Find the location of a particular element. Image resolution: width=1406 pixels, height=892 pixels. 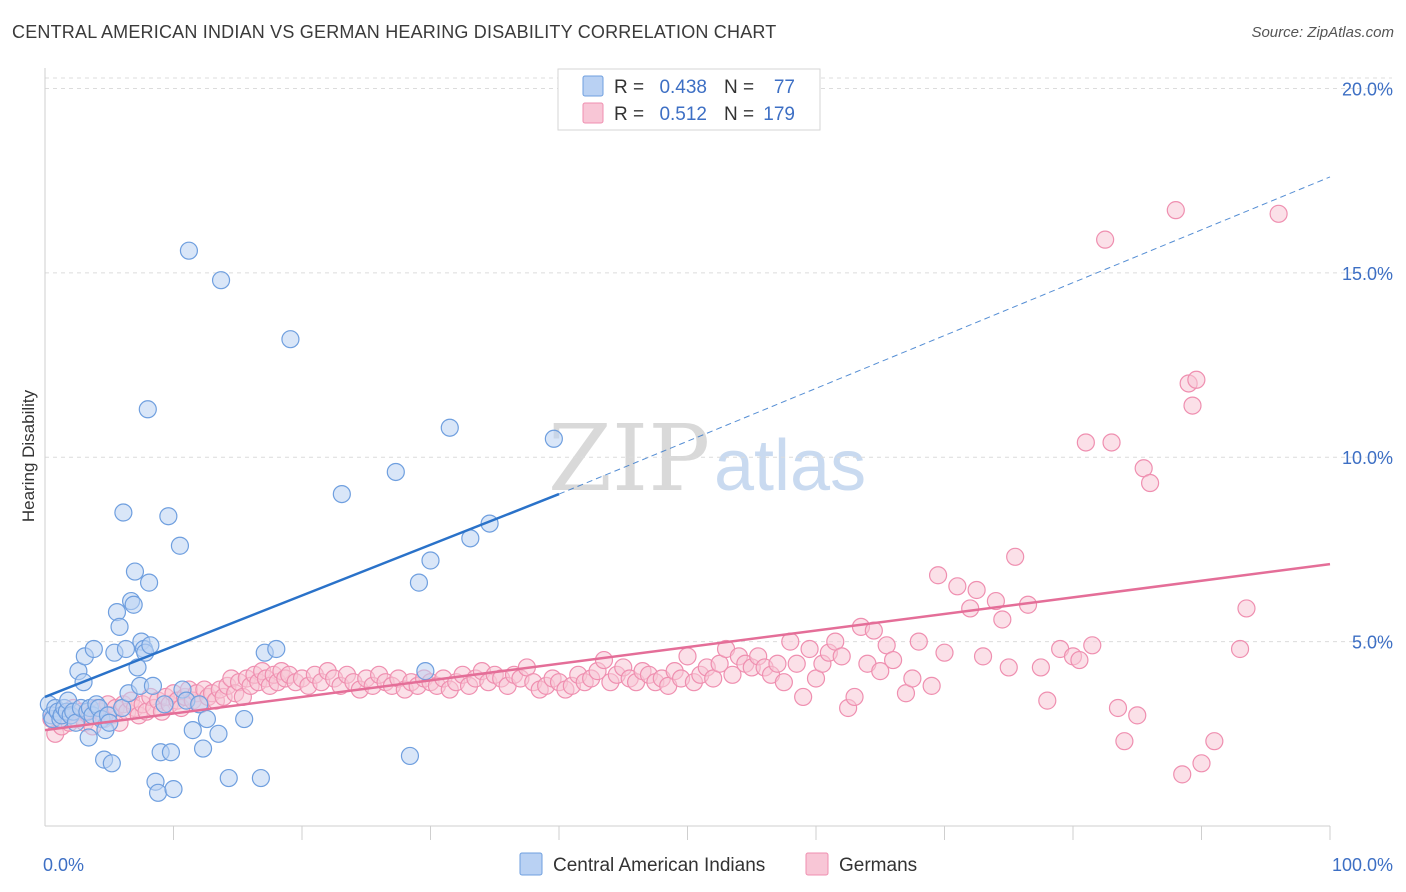

legend-r-value: 0.438 is located at coordinates (683, 87).